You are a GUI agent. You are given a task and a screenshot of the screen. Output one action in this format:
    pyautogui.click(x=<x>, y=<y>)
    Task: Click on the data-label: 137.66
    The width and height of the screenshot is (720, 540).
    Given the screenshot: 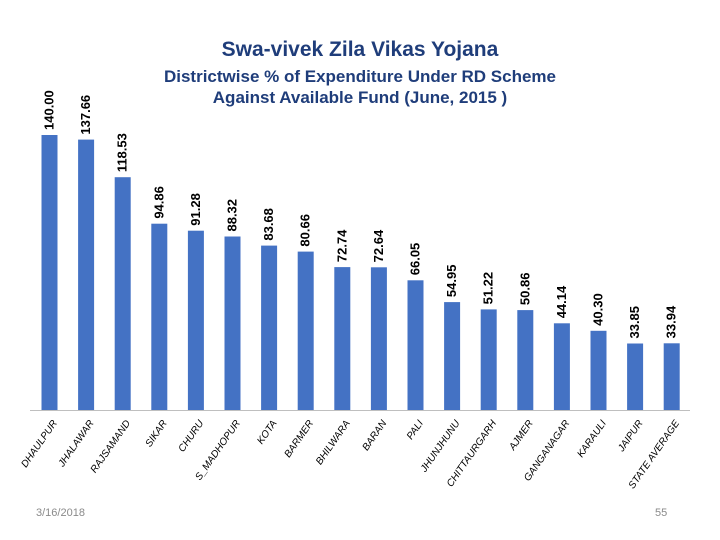 What is the action you would take?
    pyautogui.click(x=85, y=115)
    